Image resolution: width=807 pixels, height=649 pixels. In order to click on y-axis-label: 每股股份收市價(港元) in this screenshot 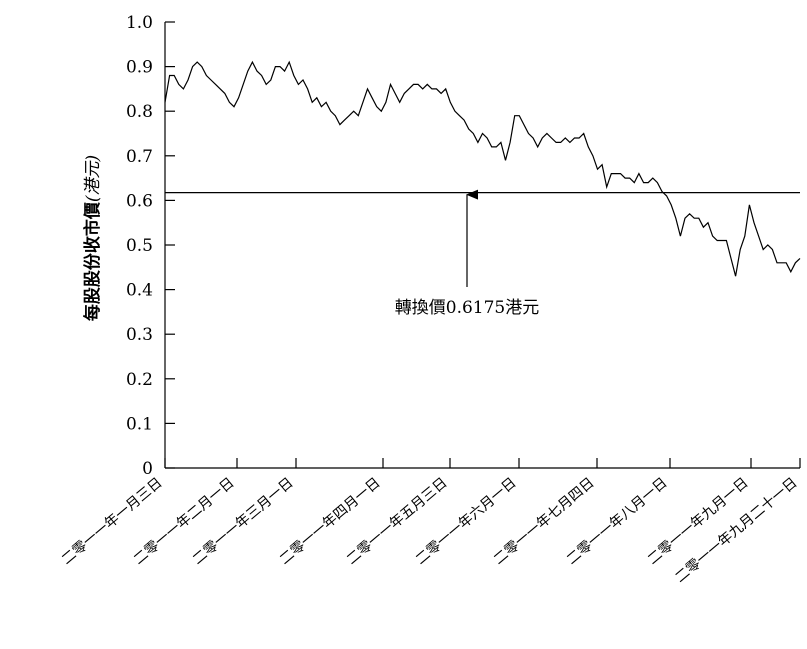, I will do `click(92, 238)`.